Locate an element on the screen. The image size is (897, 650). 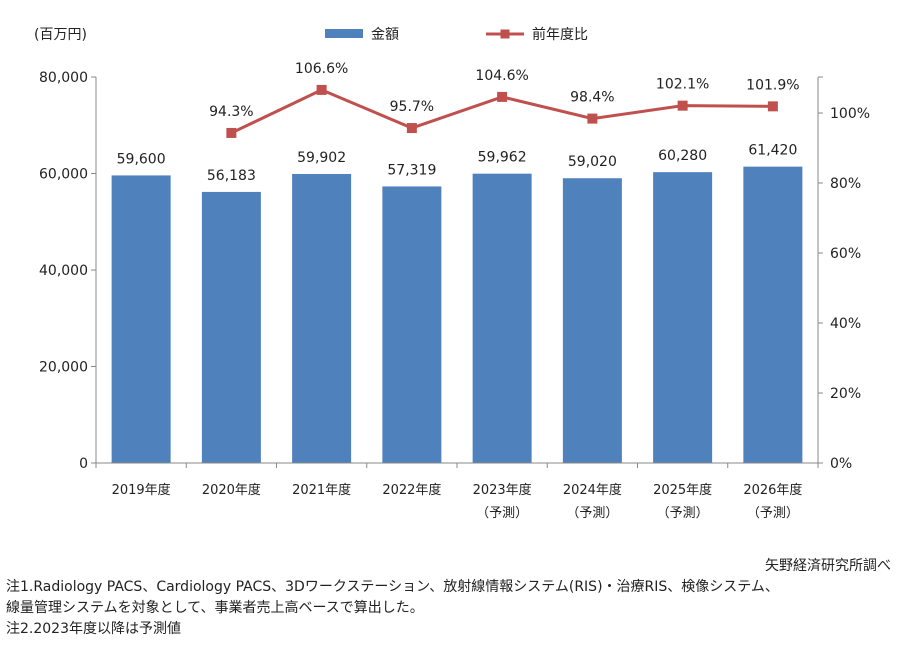
right-axis: 0% 20% 40% 60% 80% 100% is located at coordinates (843, 274).